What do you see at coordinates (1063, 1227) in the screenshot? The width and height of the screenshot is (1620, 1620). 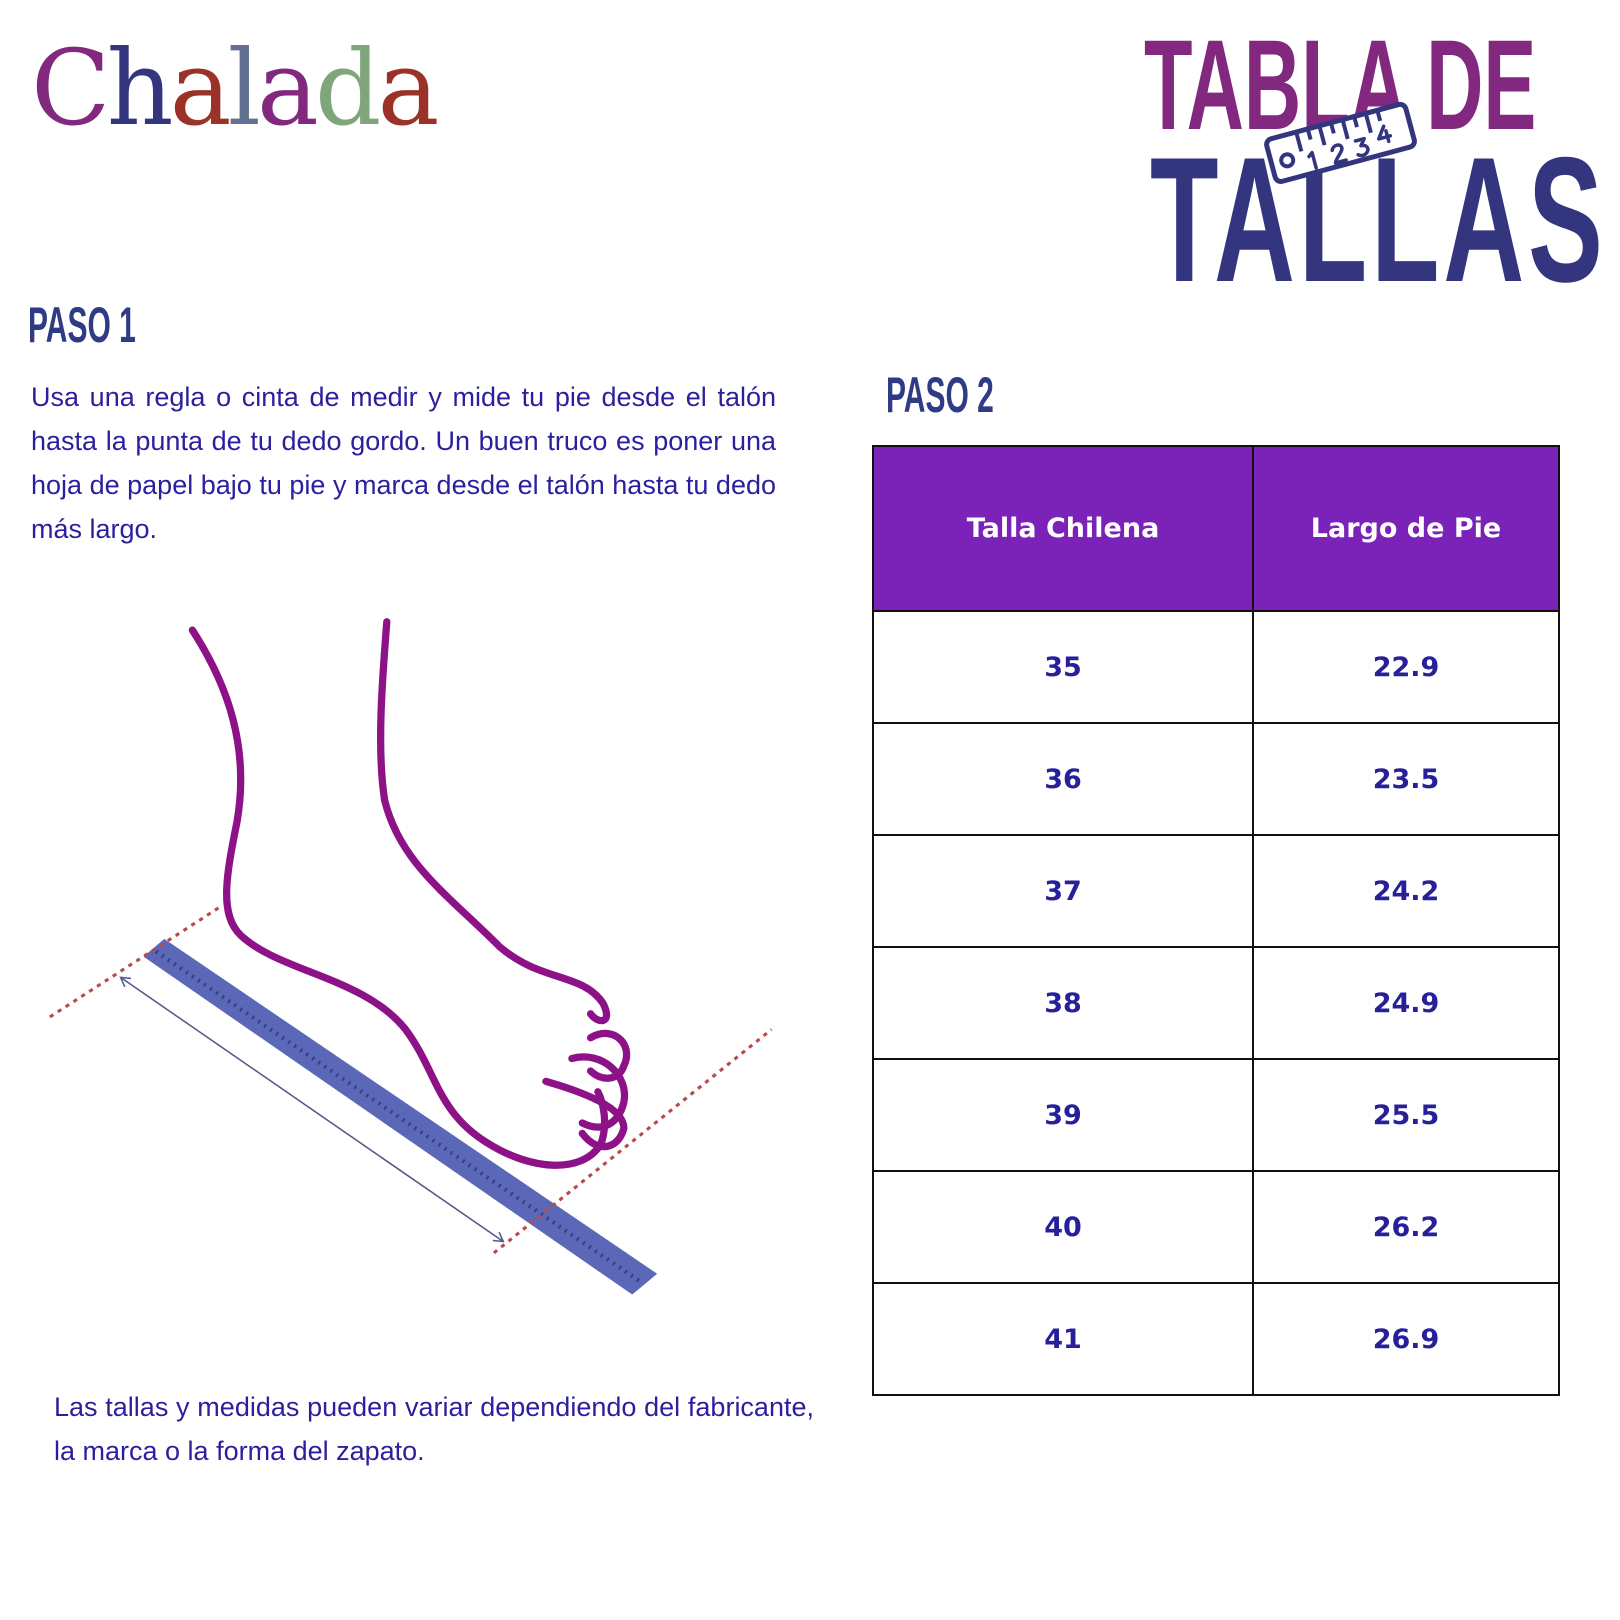 I see `talla-cell: 40` at bounding box center [1063, 1227].